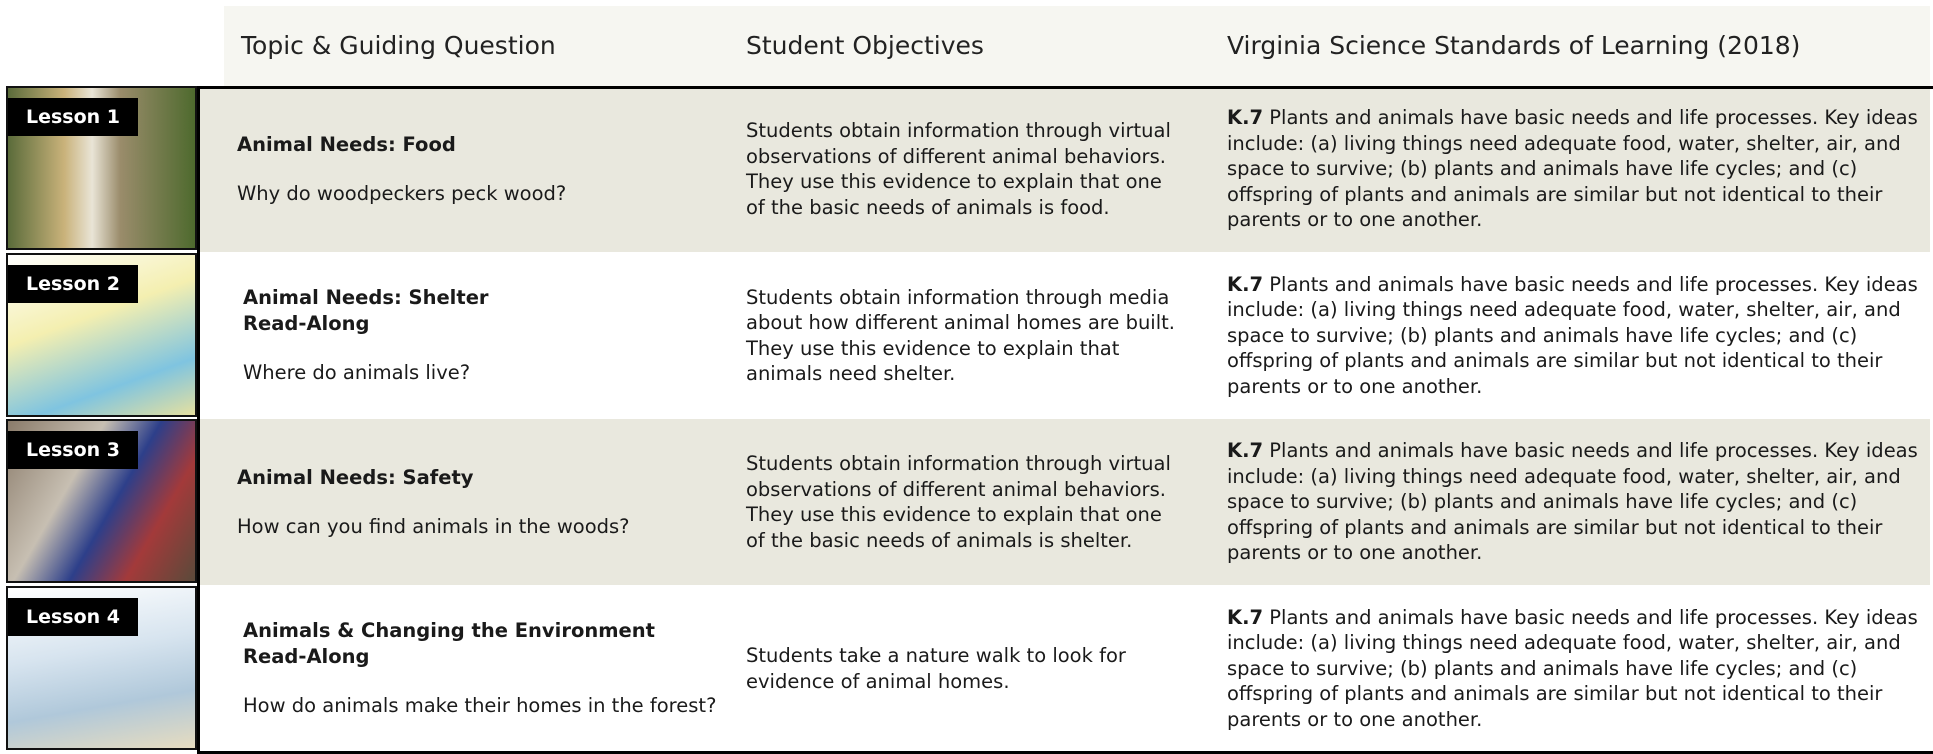 This screenshot has width=1933, height=754. Describe the element at coordinates (433, 526) in the screenshot. I see `guiding-question: How can you find animals in the woods?` at that location.